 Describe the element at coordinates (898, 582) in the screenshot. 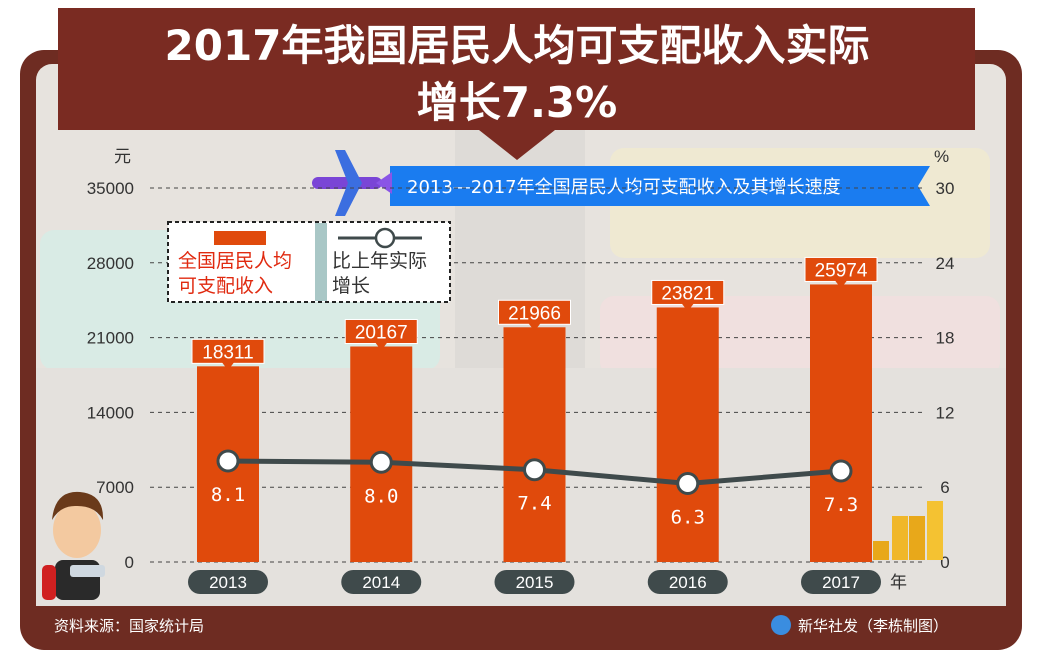

I see `x-axis-unit: 年` at that location.